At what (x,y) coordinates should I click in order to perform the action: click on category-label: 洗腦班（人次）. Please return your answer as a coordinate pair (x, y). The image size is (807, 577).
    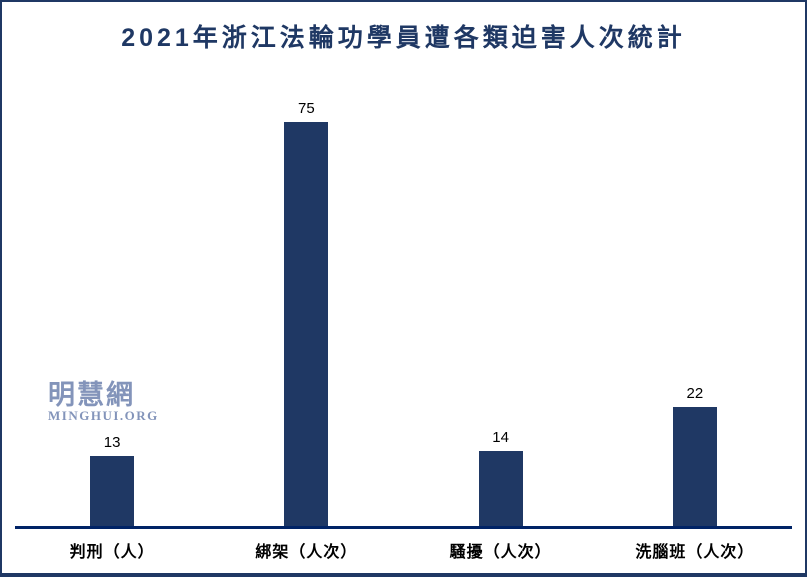
    Looking at the image, I should click on (695, 552).